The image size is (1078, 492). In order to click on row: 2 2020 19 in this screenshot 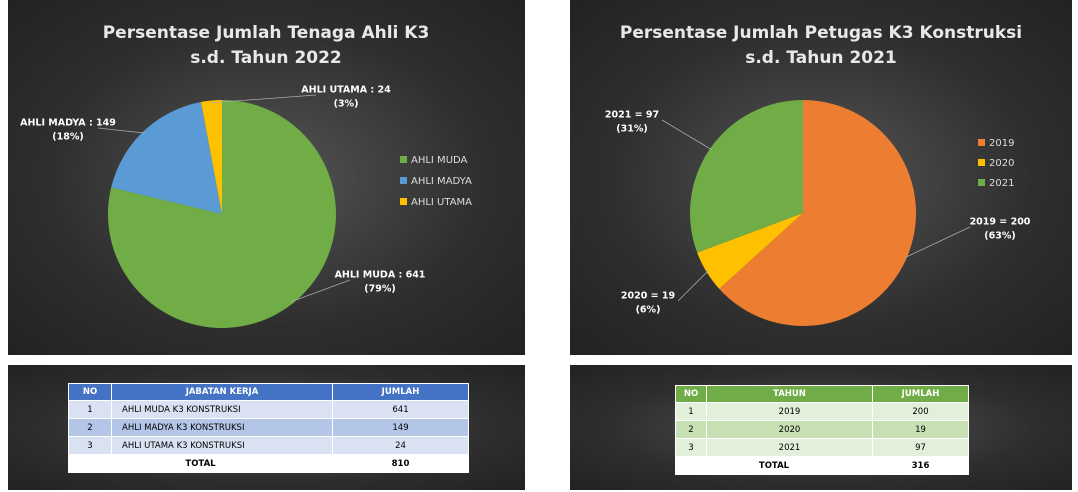, I will do `click(822, 429)`.